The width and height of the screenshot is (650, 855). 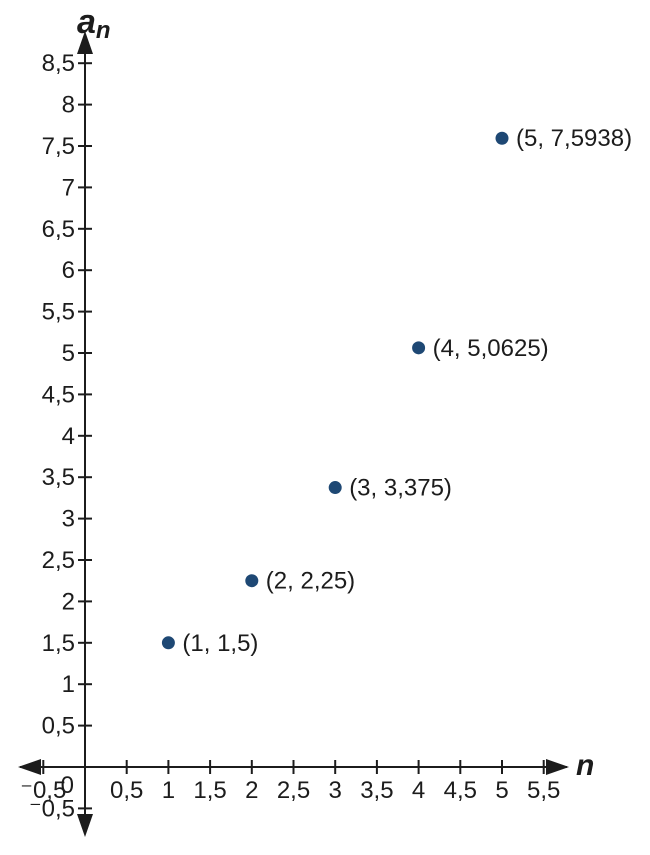 I want to click on y-tick-label: 4,5, so click(x=58, y=394).